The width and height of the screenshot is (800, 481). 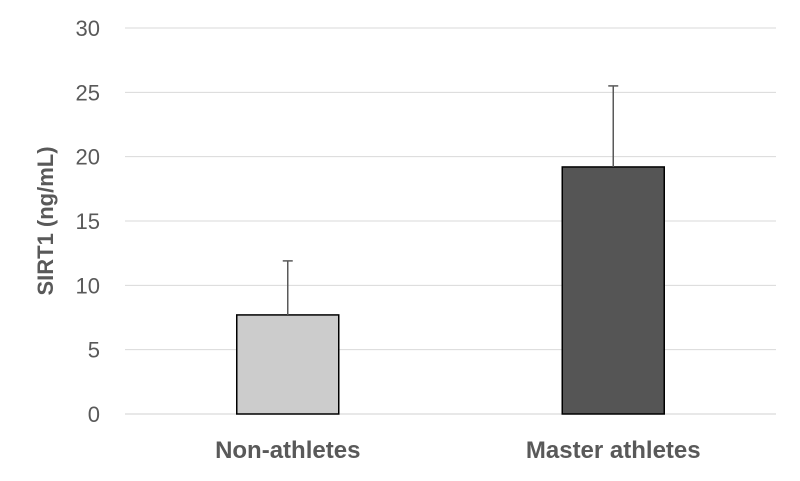 What do you see at coordinates (458, 450) in the screenshot?
I see `x-axis-category-labels: Non-athletes Master athletes` at bounding box center [458, 450].